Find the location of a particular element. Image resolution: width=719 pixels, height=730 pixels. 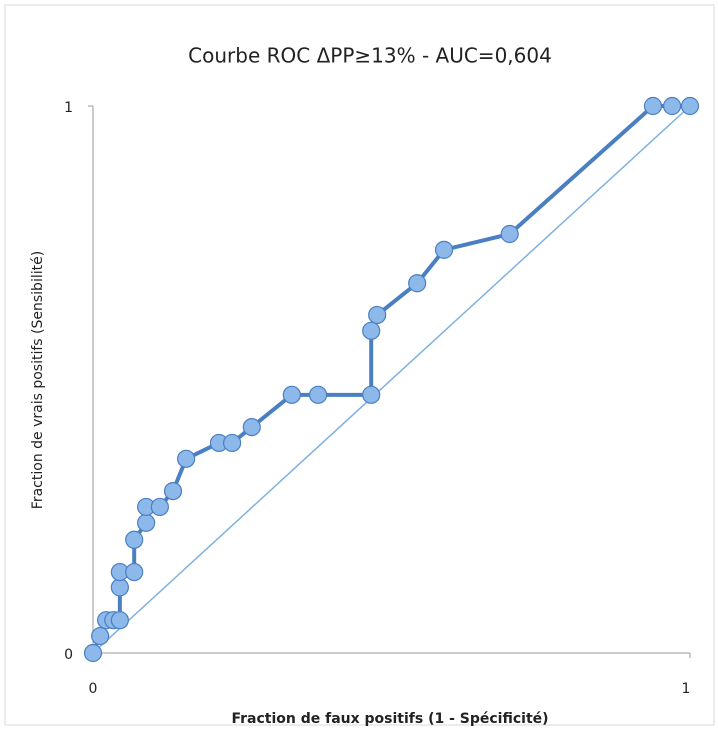

x-tick-label: 1 is located at coordinates (686, 689).